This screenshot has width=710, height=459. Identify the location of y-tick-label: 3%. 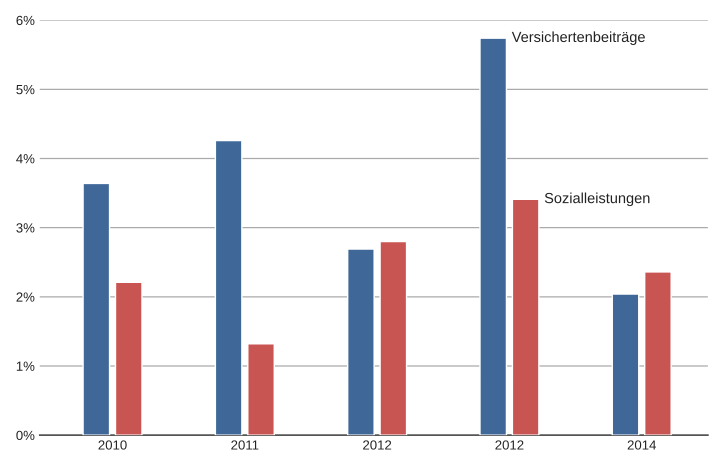
(25, 228).